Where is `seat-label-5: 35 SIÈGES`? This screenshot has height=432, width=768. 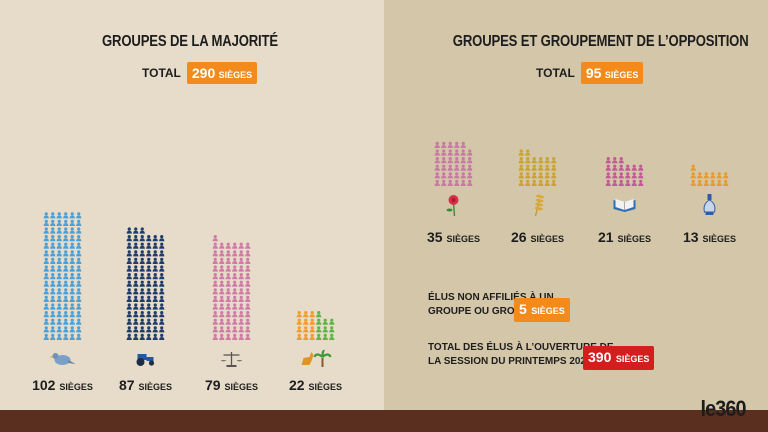 seat-label-5: 35 SIÈGES is located at coordinates (454, 238).